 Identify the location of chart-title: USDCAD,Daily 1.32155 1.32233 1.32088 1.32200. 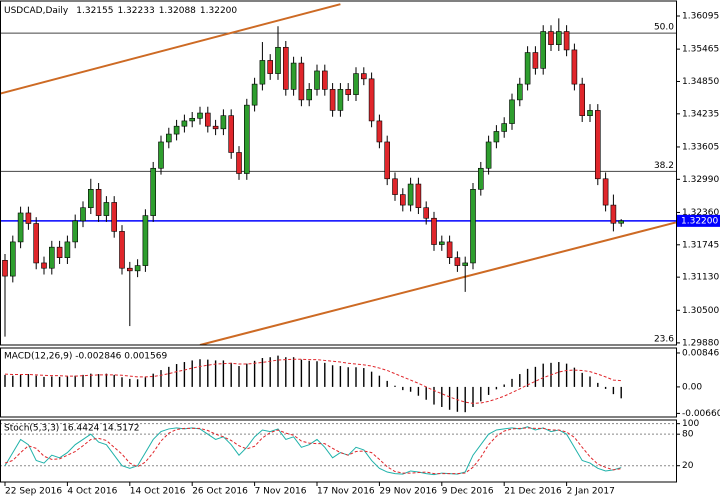
(120, 11).